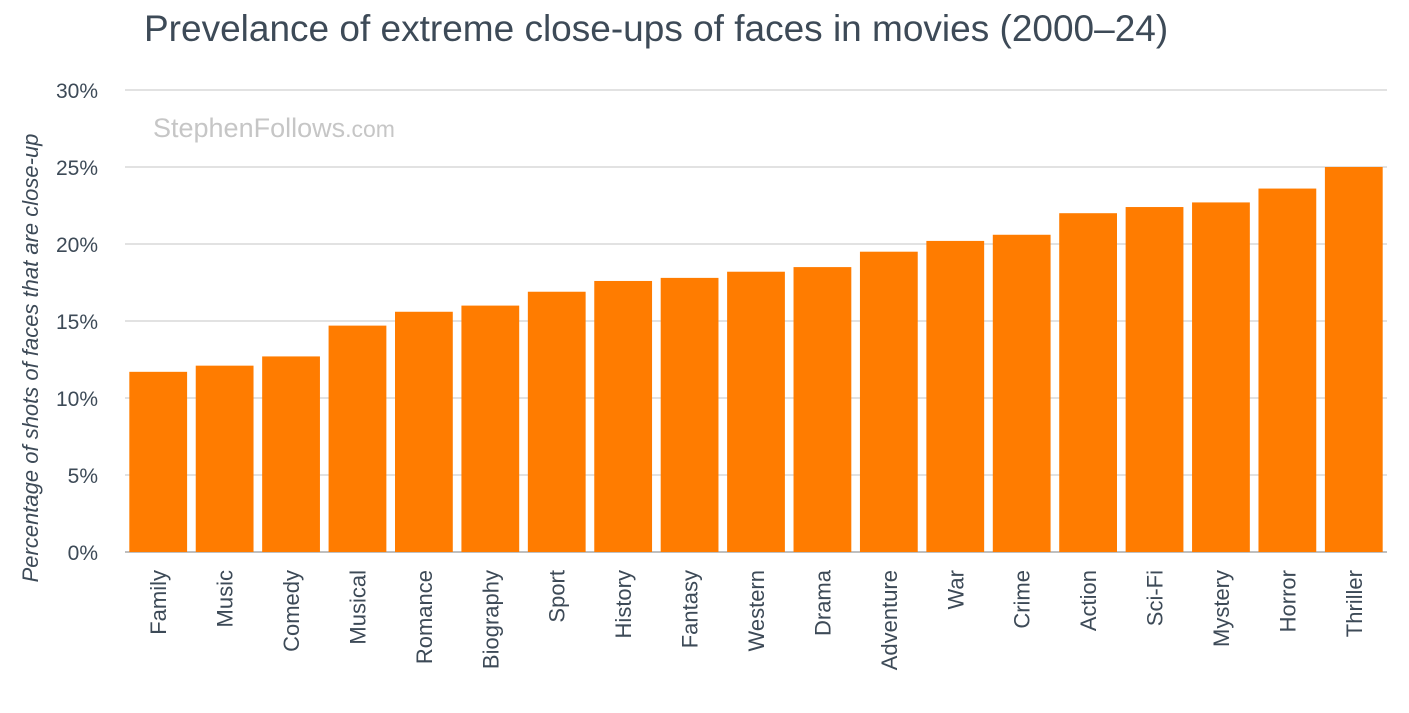 The height and width of the screenshot is (713, 1409). Describe the element at coordinates (690, 609) in the screenshot. I see `x-tick-label: Fantasy` at that location.